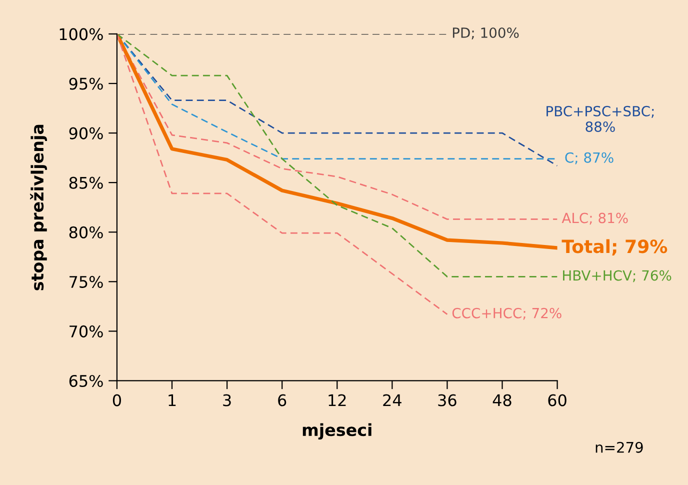 The width and height of the screenshot is (688, 485). What do you see at coordinates (86, 182) in the screenshot?
I see `y-tick-label: 85%` at bounding box center [86, 182].